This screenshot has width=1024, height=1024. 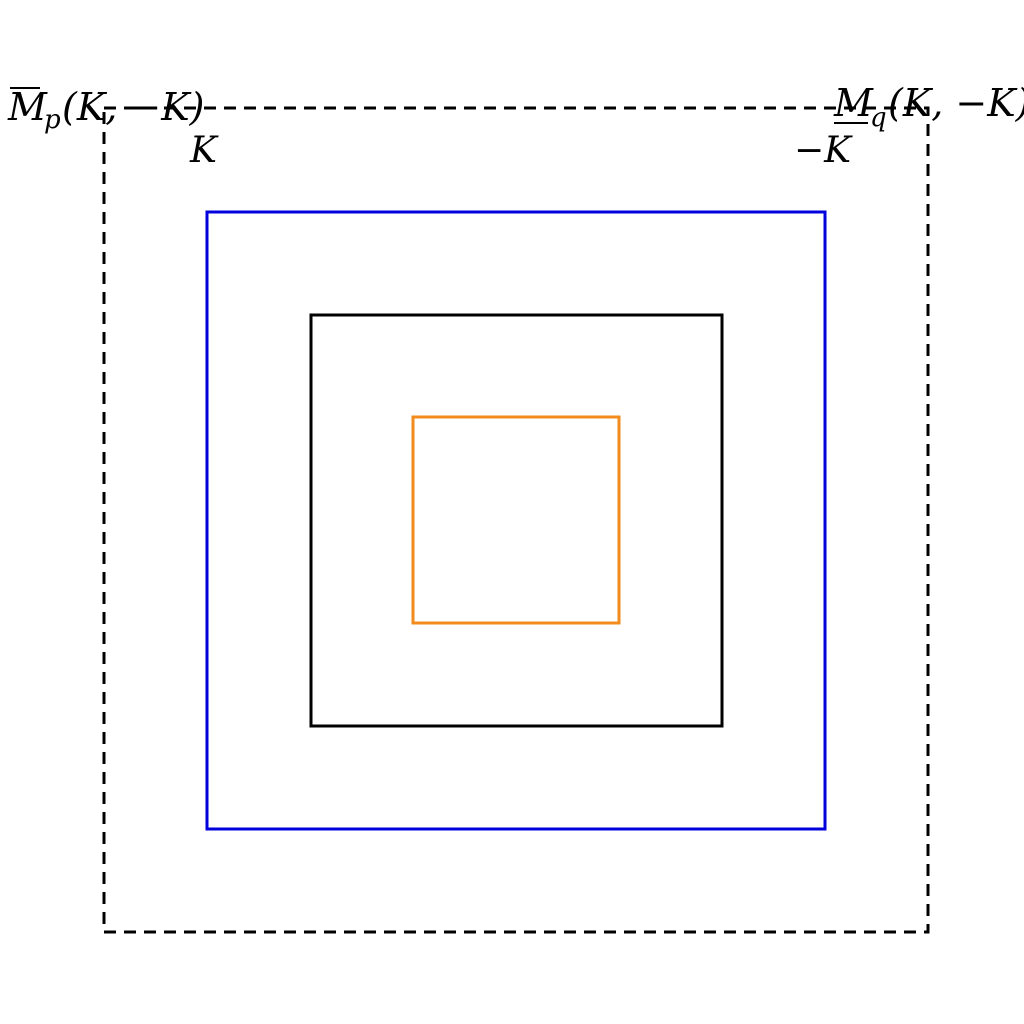 What do you see at coordinates (52, 120) in the screenshot?
I see `left-label-subscript: p` at bounding box center [52, 120].